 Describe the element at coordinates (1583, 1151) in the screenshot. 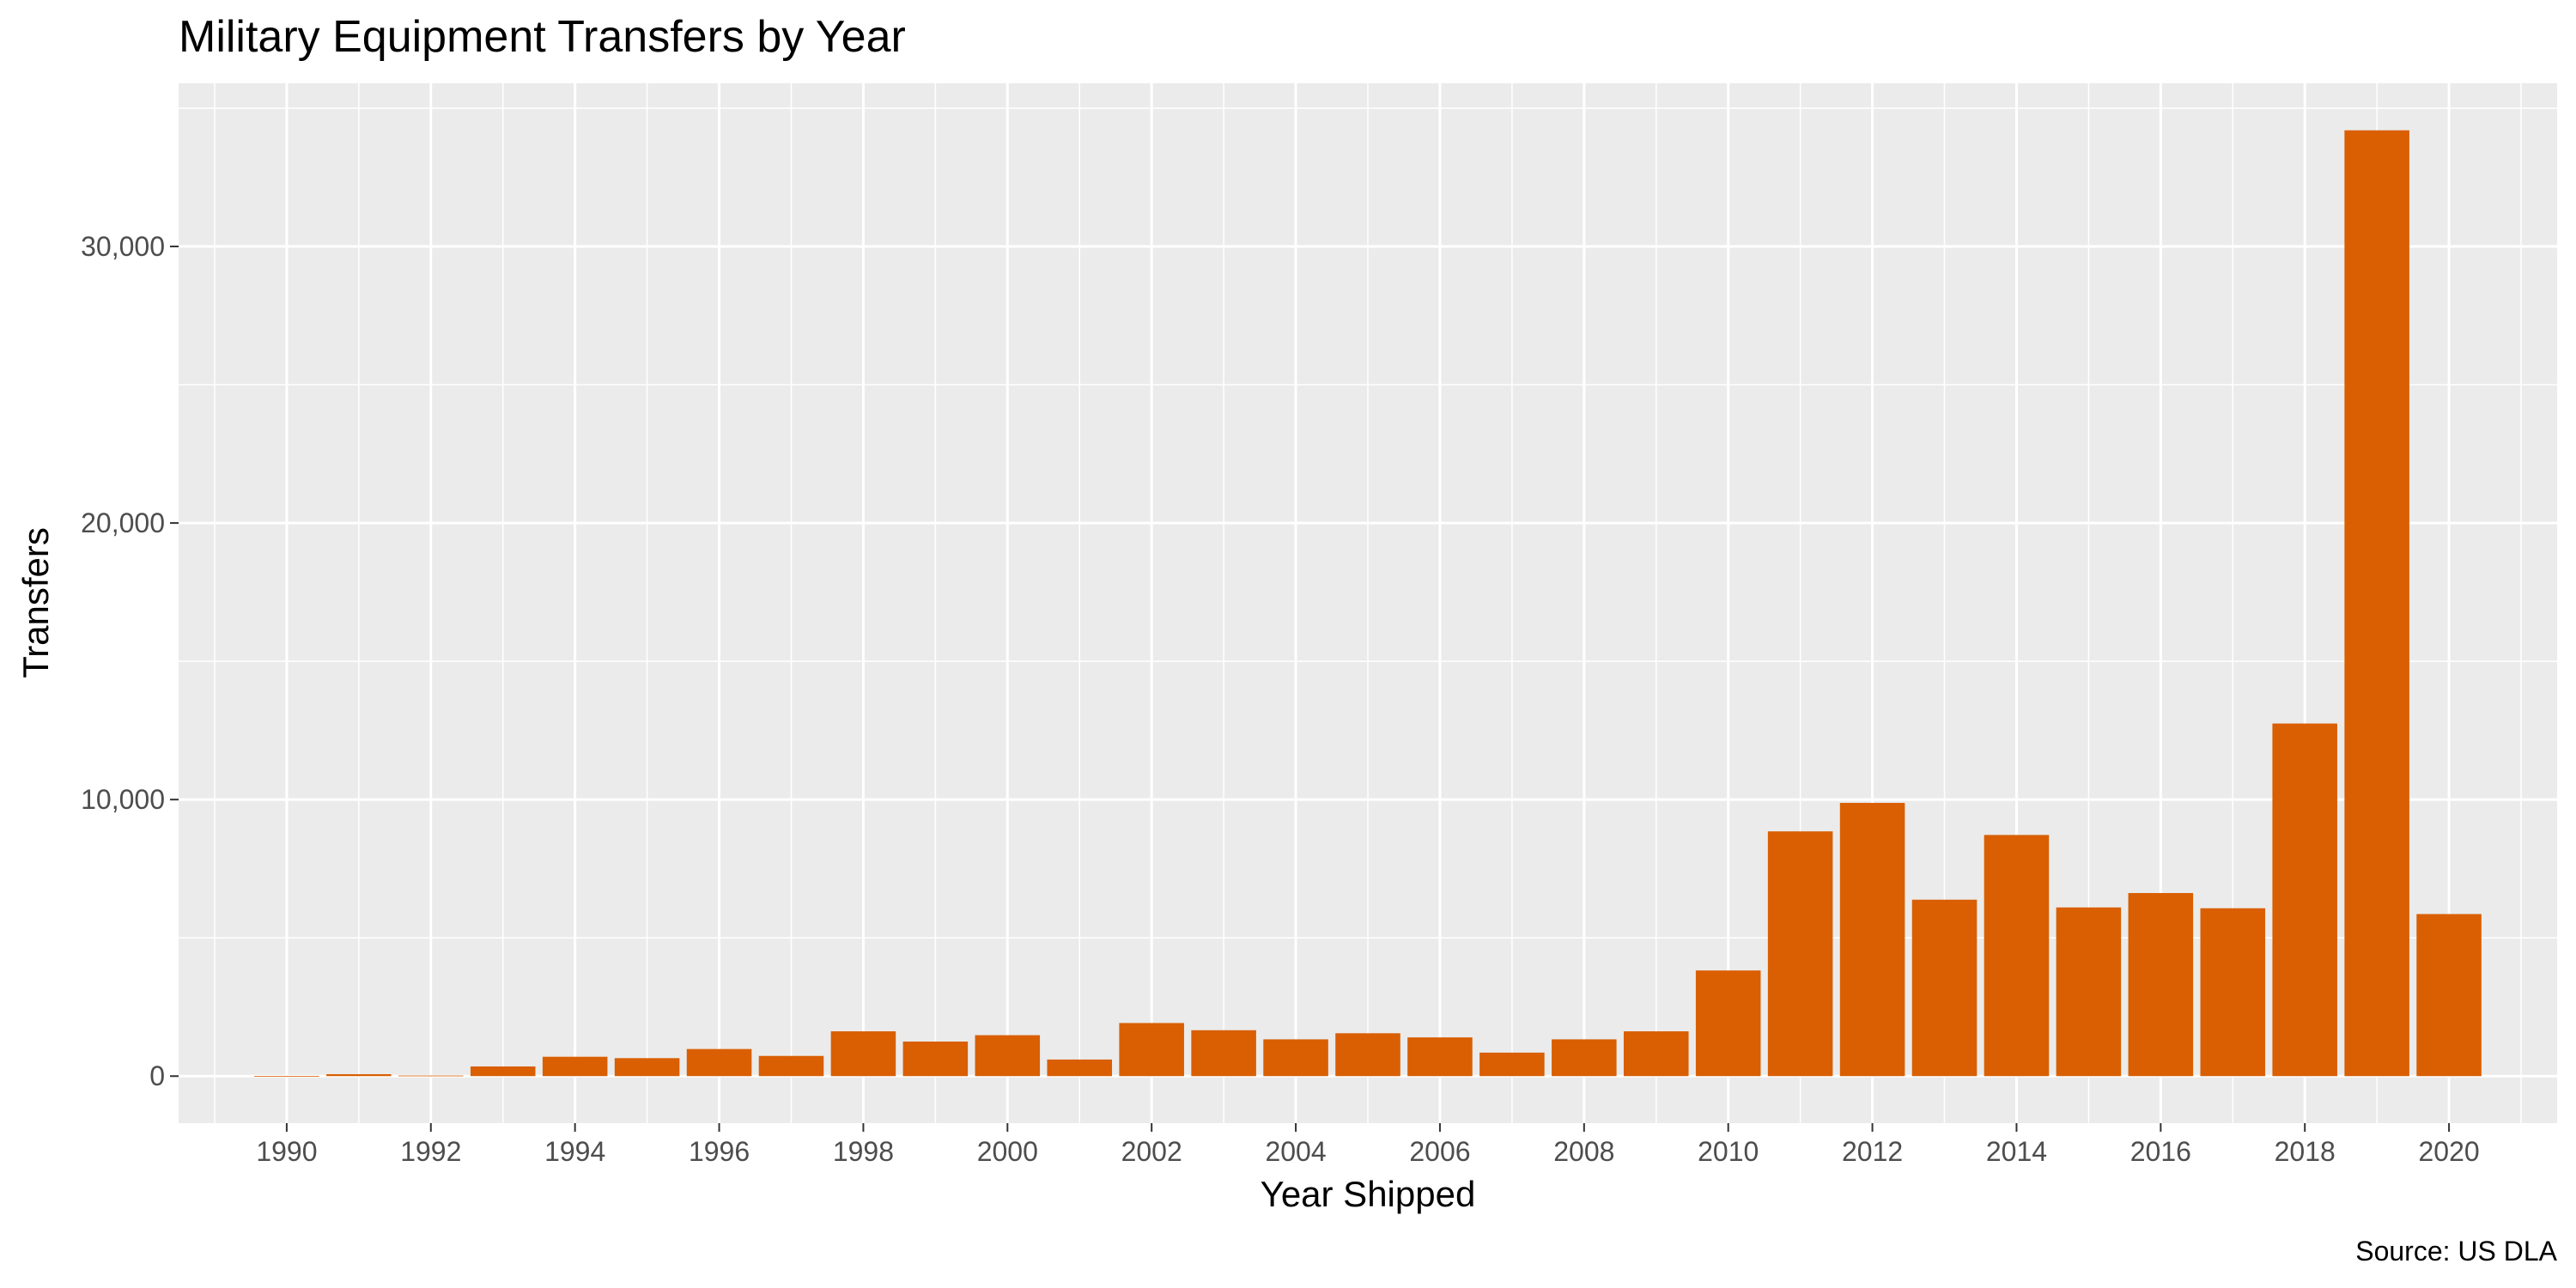

I see `x-tick-label: 2008` at that location.